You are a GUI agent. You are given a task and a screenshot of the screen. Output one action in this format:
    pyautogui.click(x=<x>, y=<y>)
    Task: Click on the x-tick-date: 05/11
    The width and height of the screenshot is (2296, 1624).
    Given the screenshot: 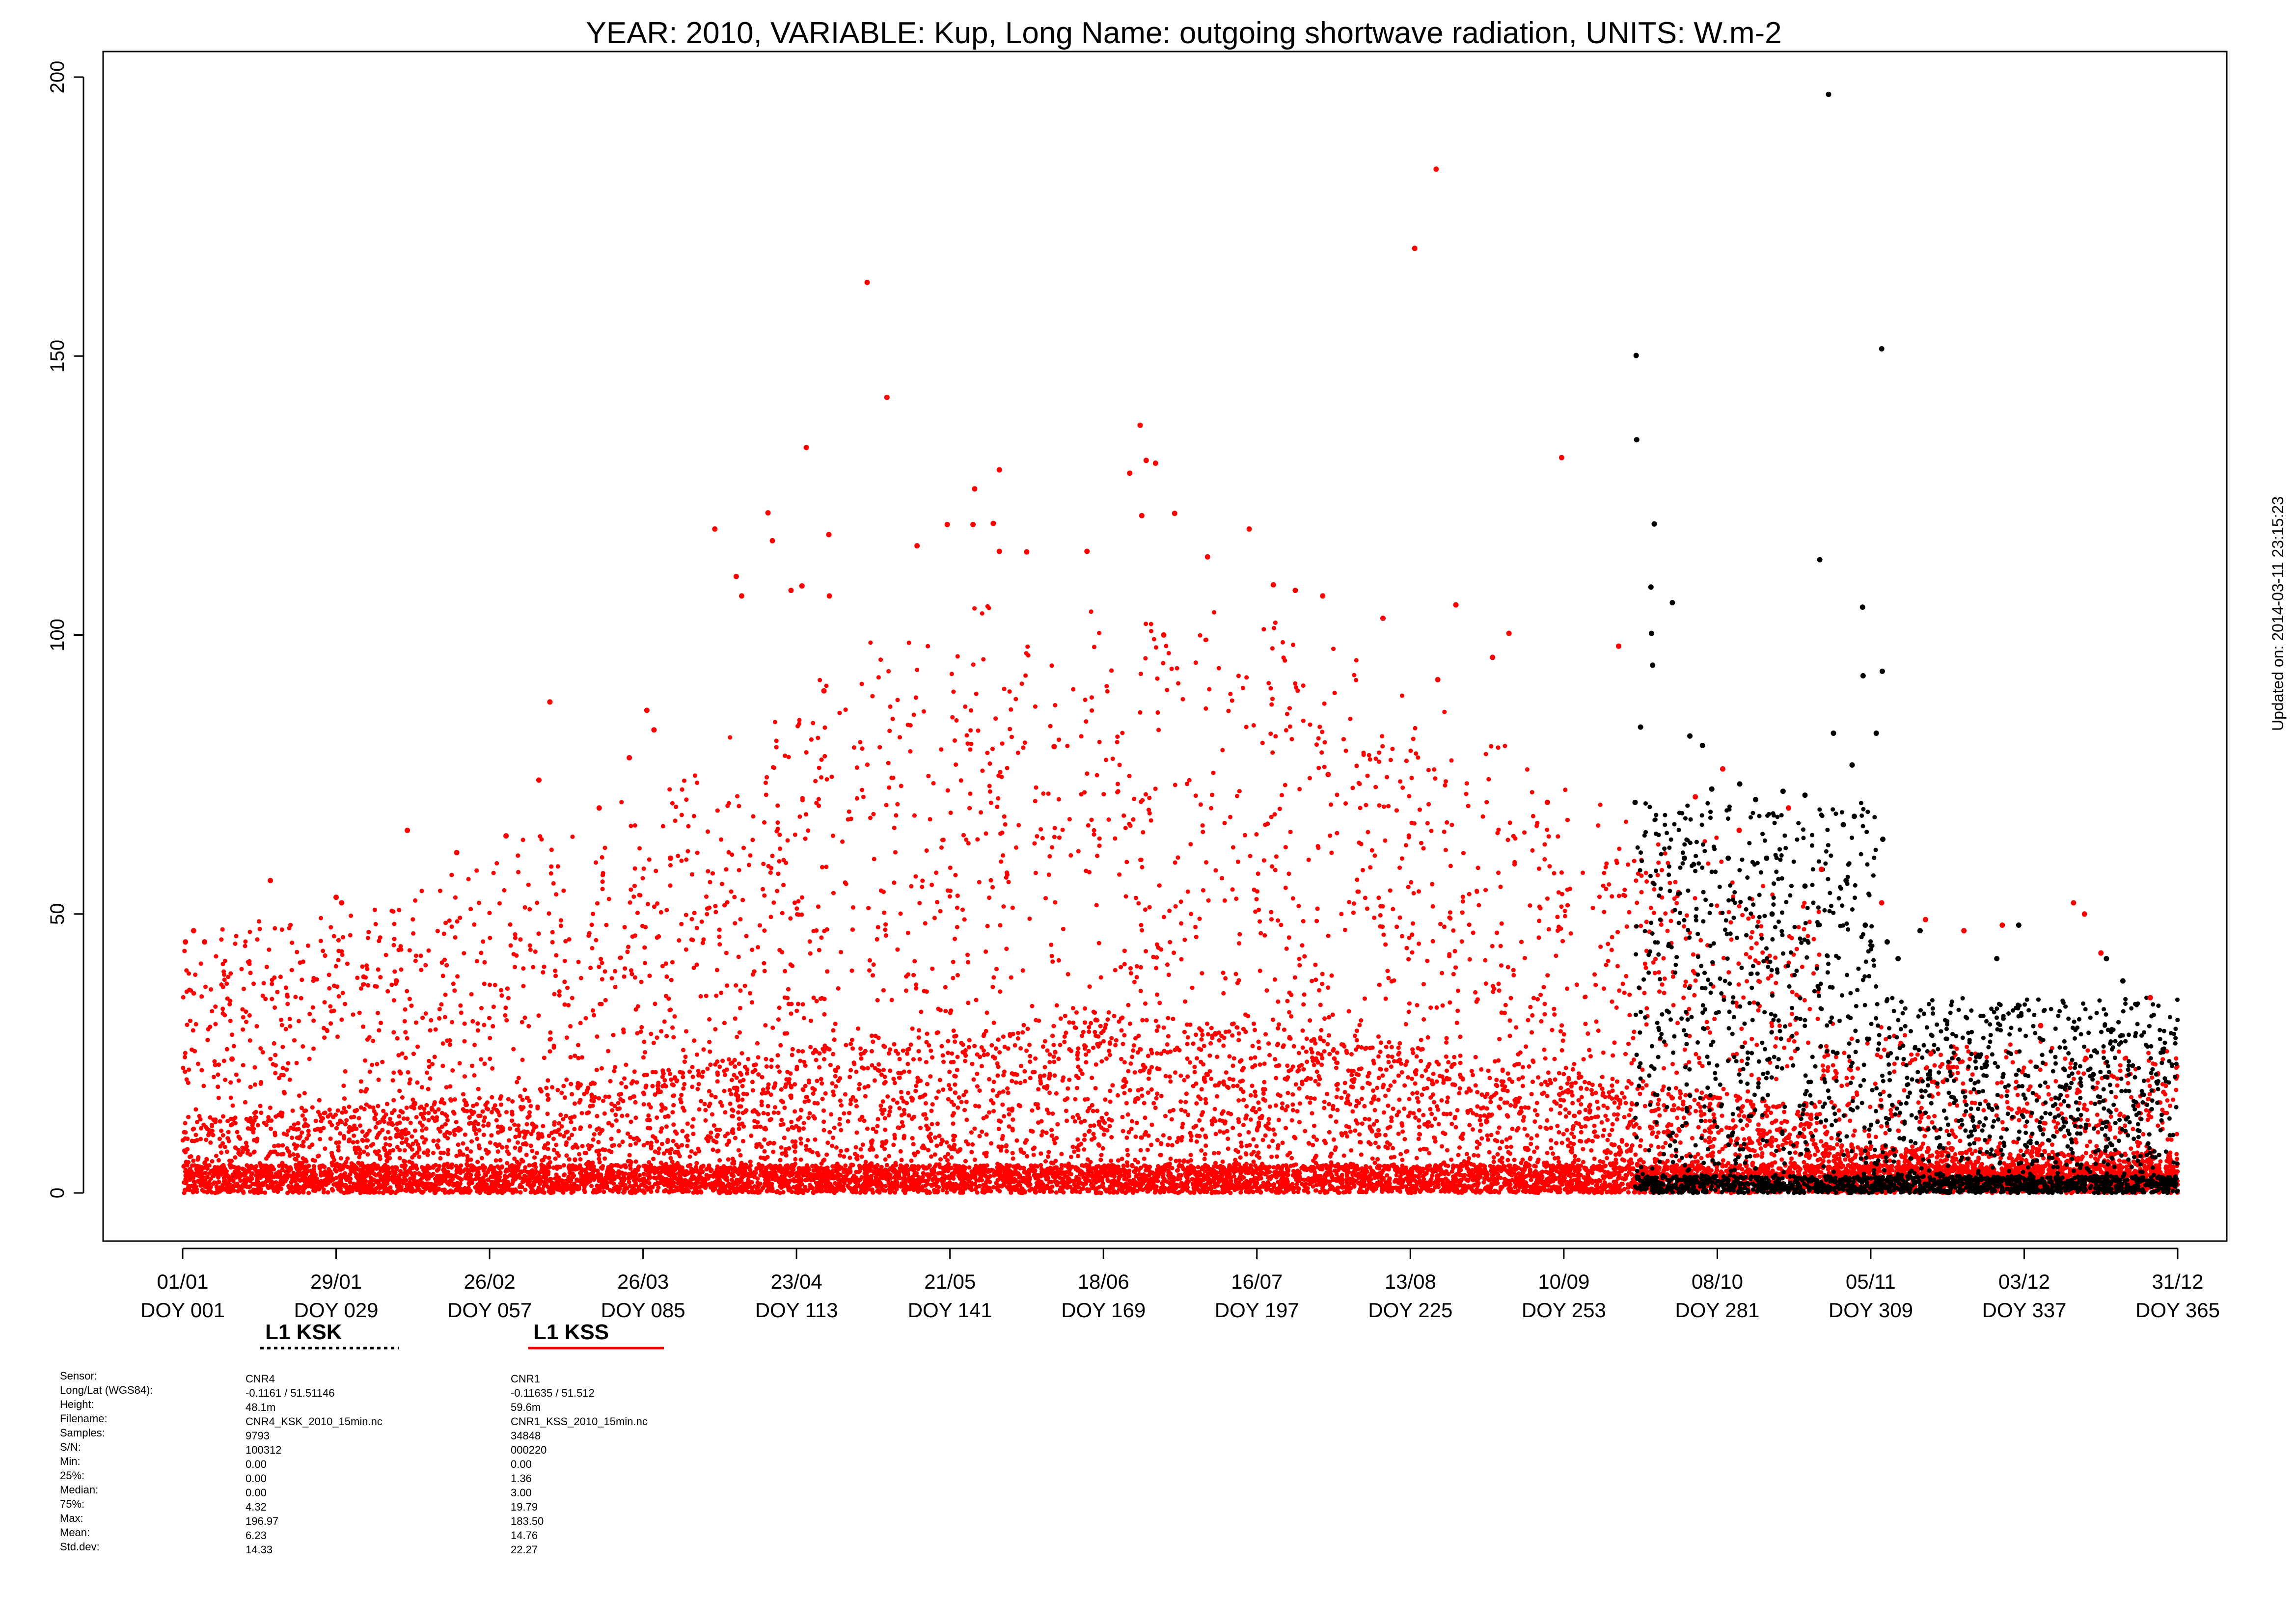 What is the action you would take?
    pyautogui.click(x=1871, y=1281)
    